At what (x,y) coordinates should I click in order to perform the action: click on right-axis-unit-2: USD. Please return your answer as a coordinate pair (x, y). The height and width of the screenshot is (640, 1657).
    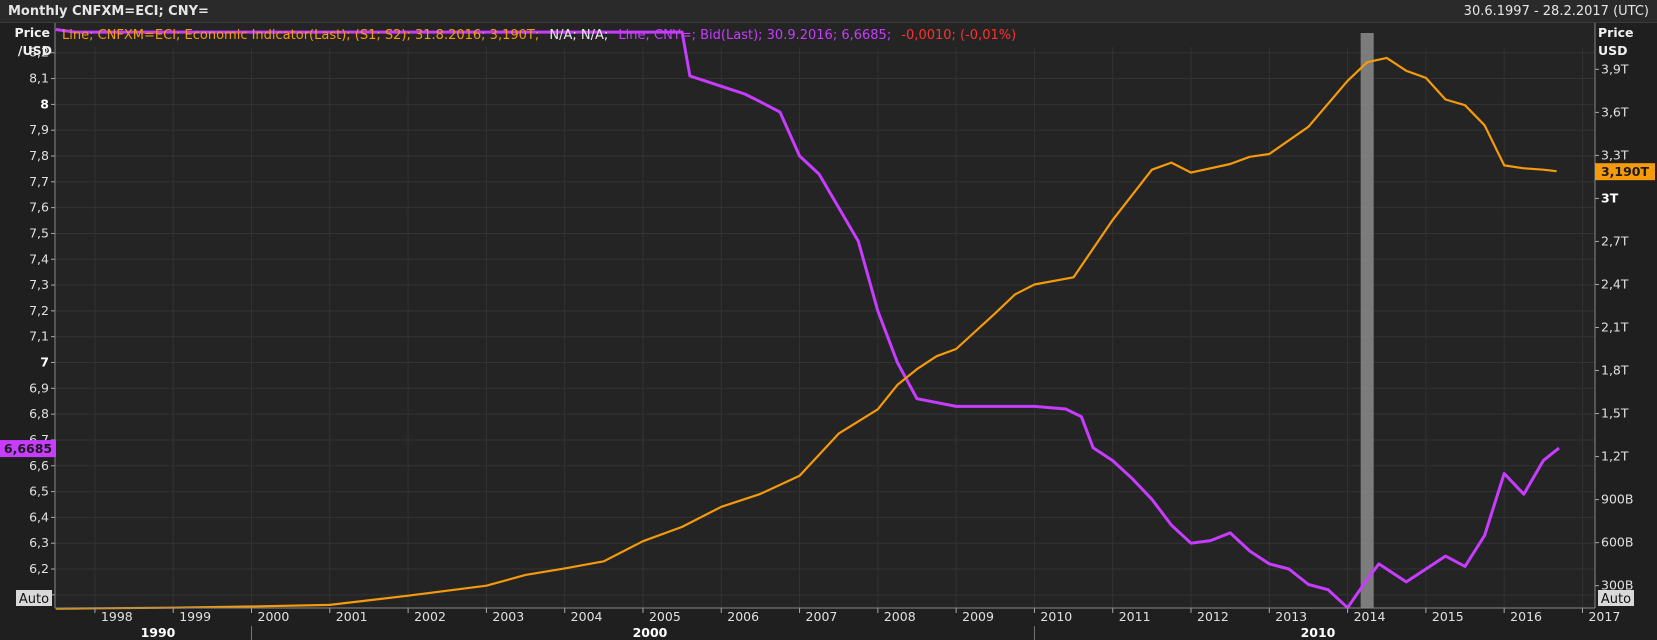
    Looking at the image, I should click on (1613, 50).